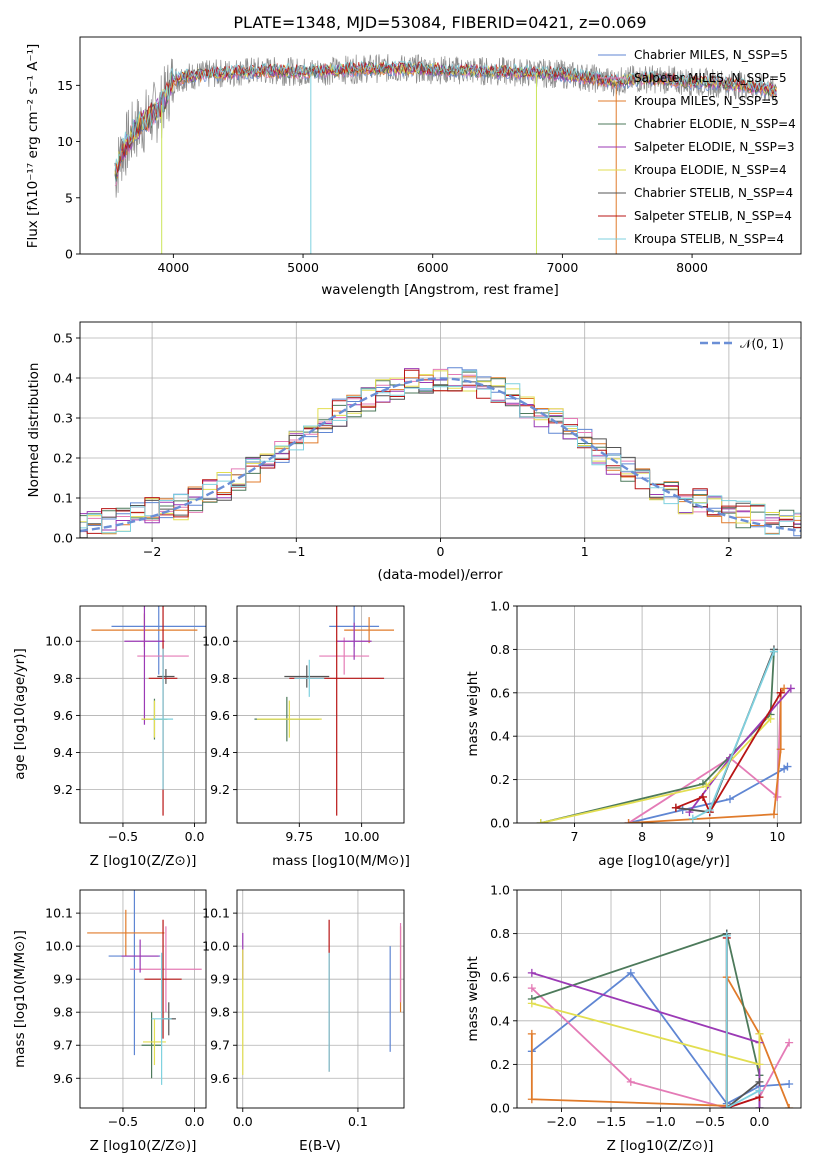 The width and height of the screenshot is (819, 1170). I want to click on series-line, so click(728, 753).